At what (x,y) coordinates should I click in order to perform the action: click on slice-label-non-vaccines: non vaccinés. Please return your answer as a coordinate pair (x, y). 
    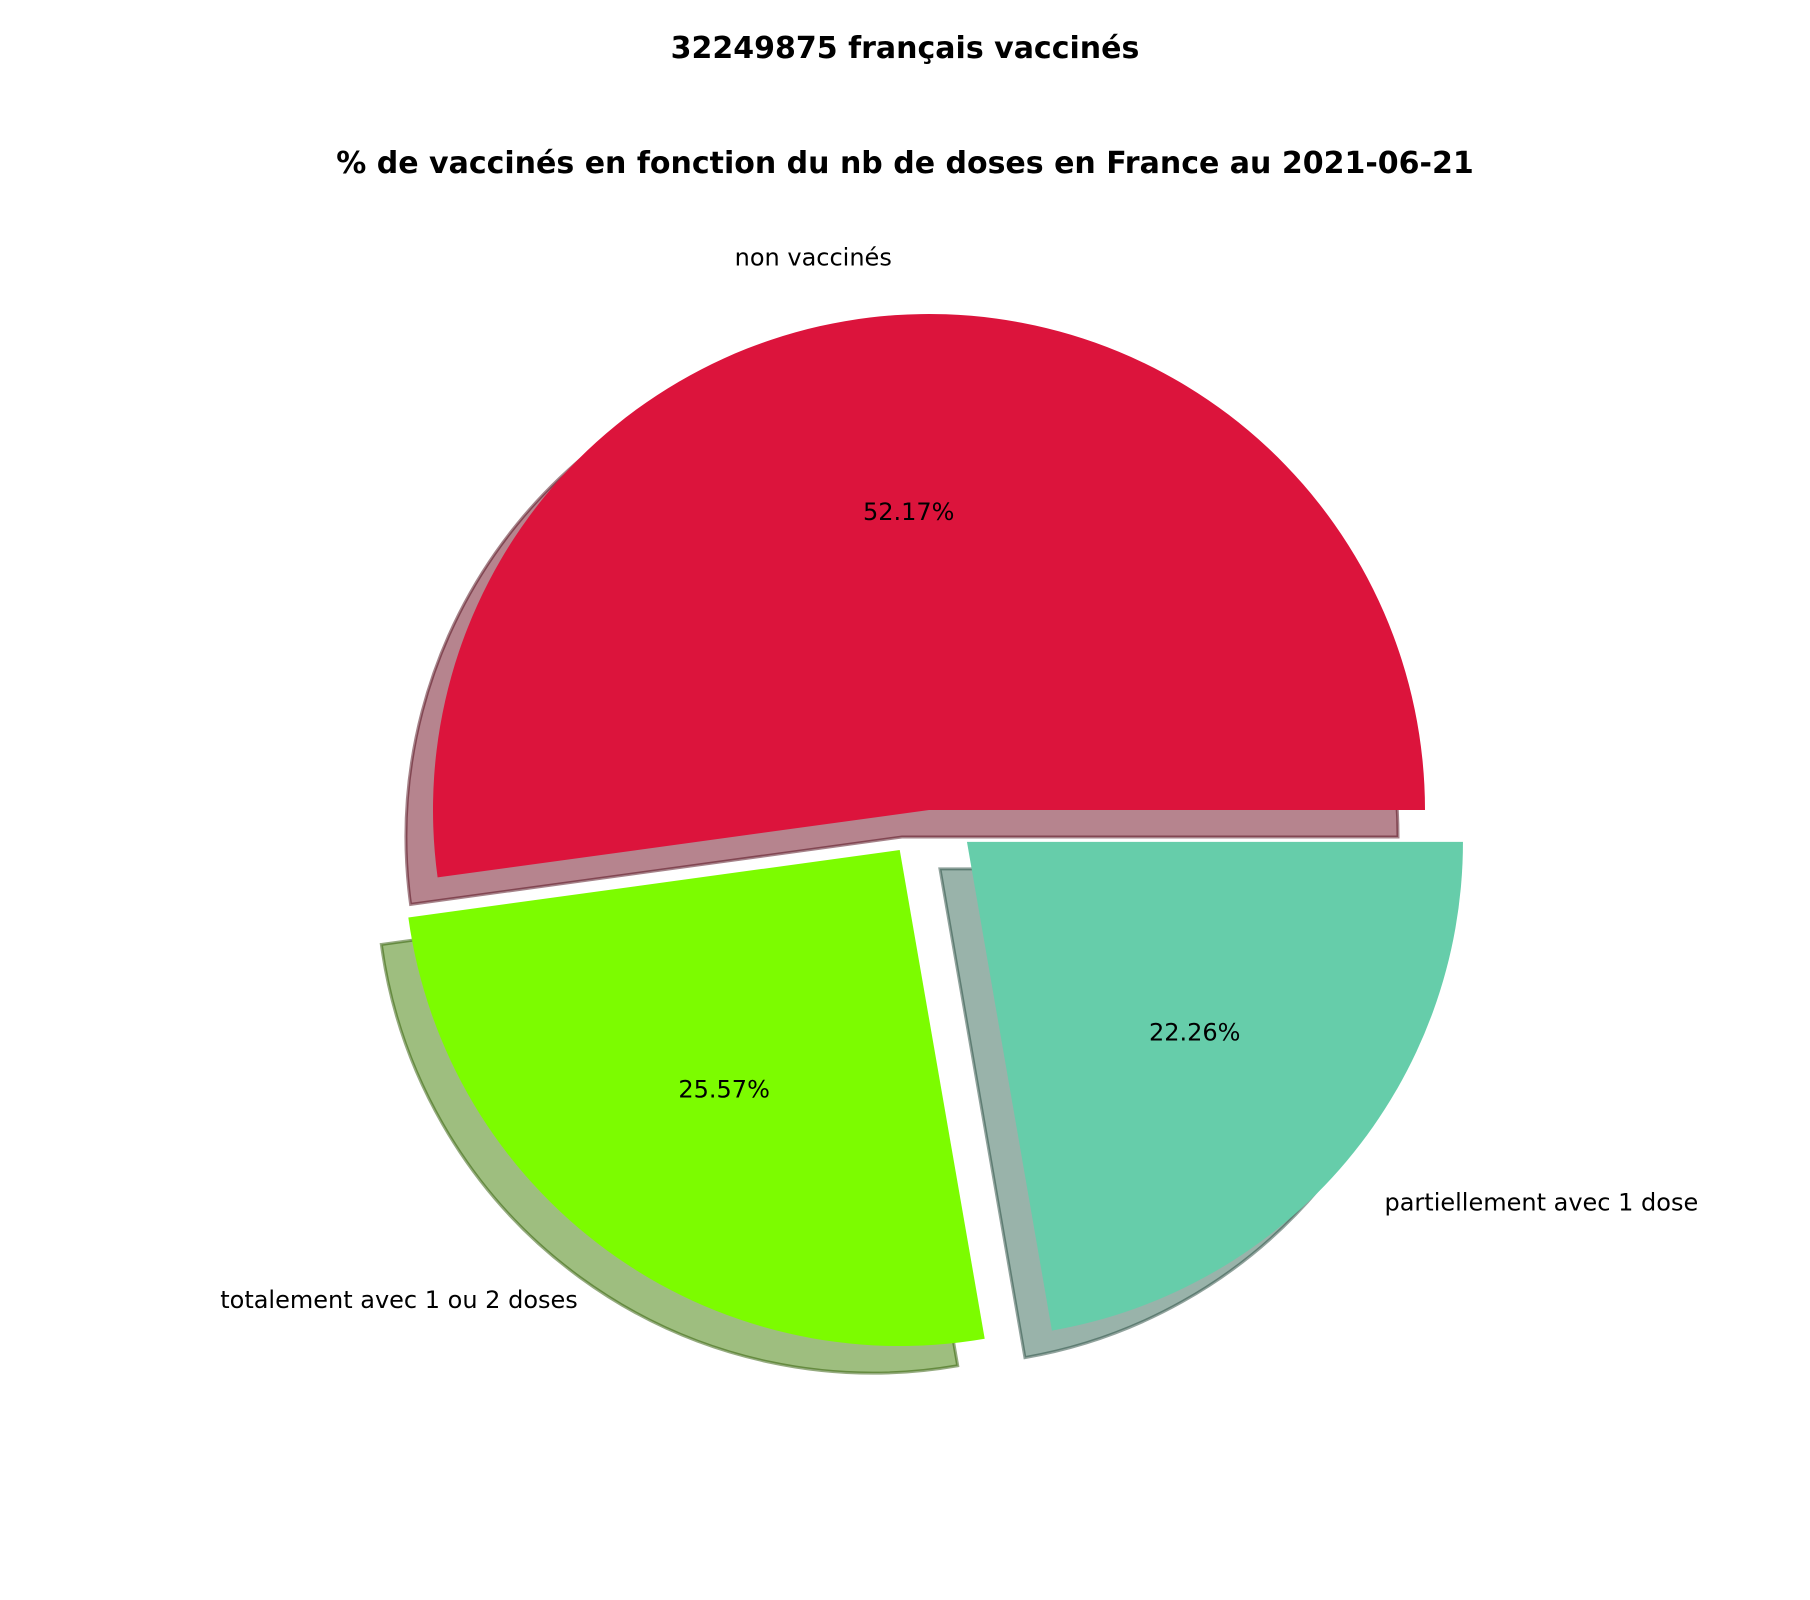
    Looking at the image, I should click on (813, 258).